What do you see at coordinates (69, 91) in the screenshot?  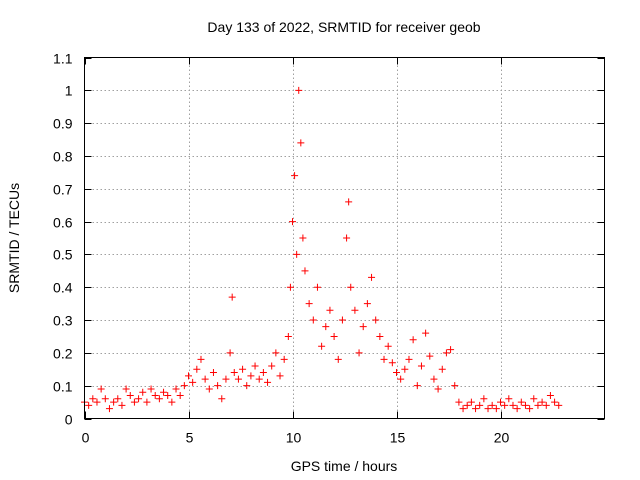 I see `y-tick-label: 1` at bounding box center [69, 91].